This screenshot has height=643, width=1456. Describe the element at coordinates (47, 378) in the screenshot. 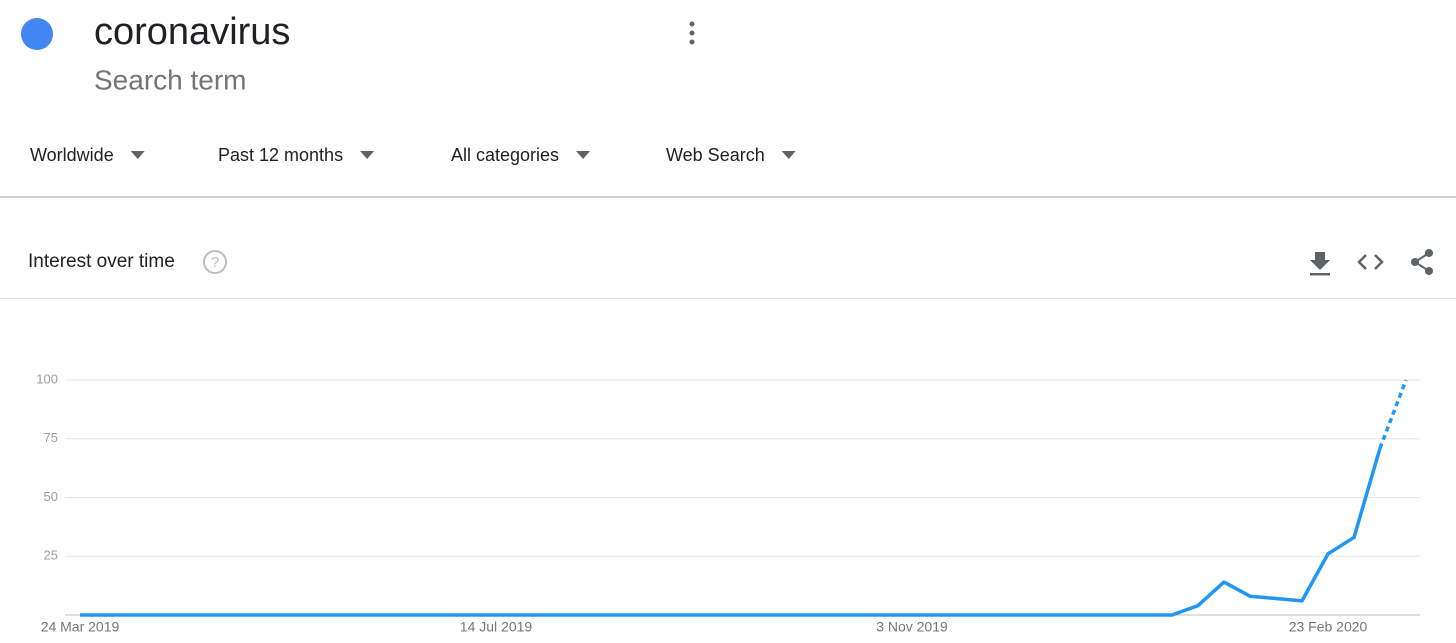

I see `y-tick-label: 100` at that location.